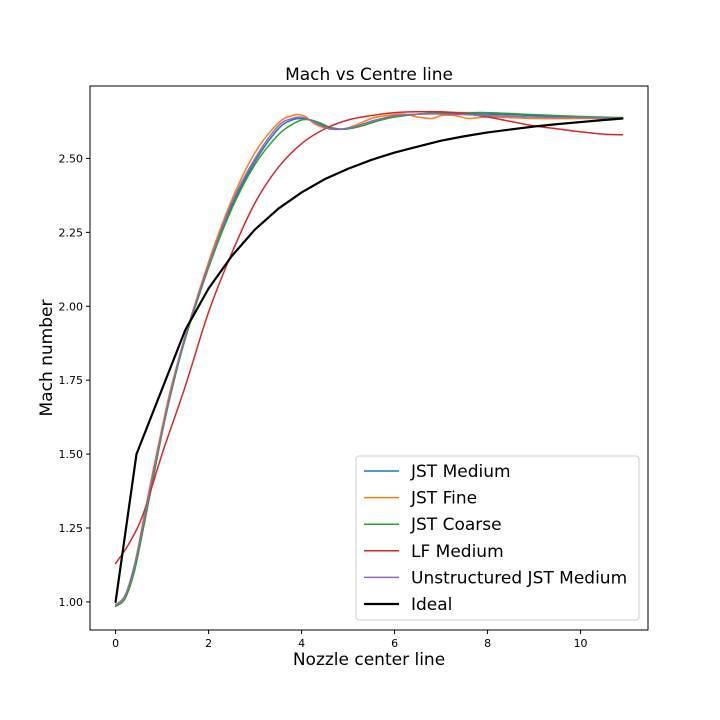  What do you see at coordinates (71, 158) in the screenshot?
I see `y-tick-label: 2.50` at bounding box center [71, 158].